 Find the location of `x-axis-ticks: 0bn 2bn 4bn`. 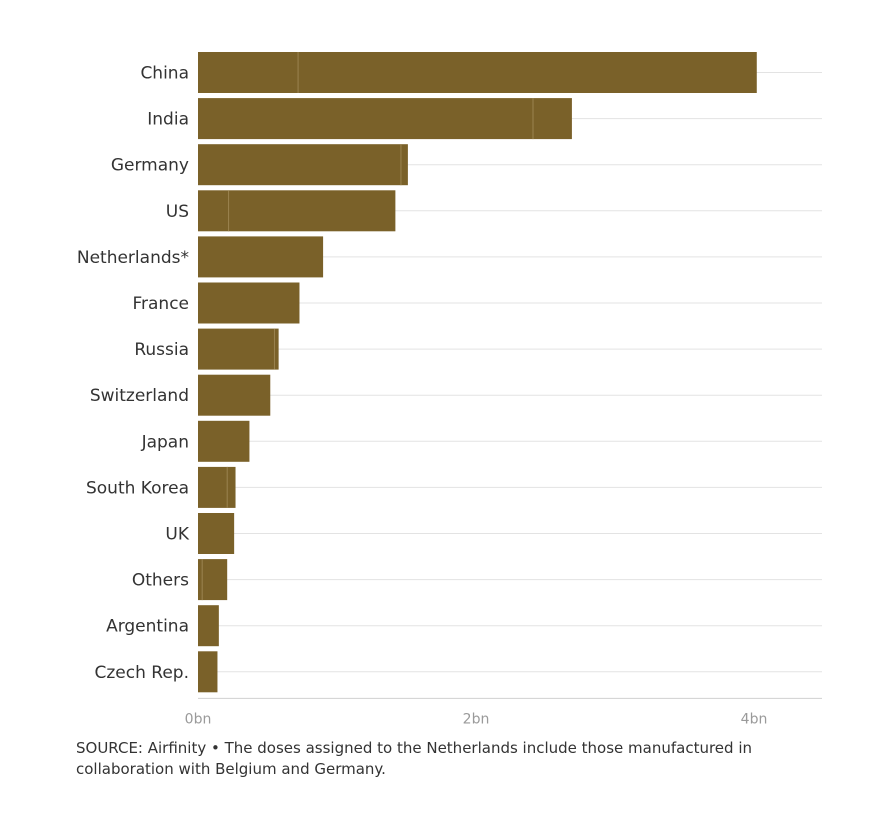

x-axis-ticks: 0bn 2bn 4bn is located at coordinates (476, 718).